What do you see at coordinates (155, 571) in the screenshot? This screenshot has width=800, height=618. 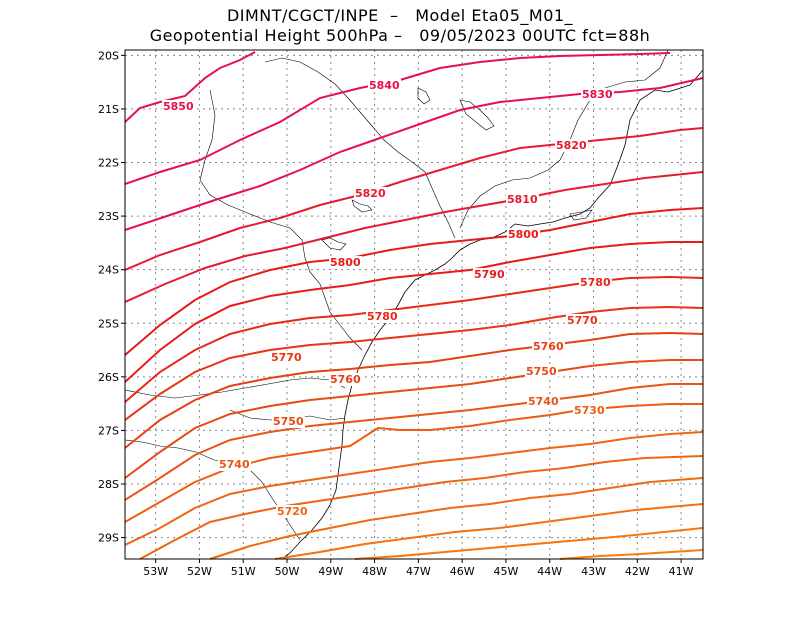 I see `lon-tick-label: 53W` at bounding box center [155, 571].